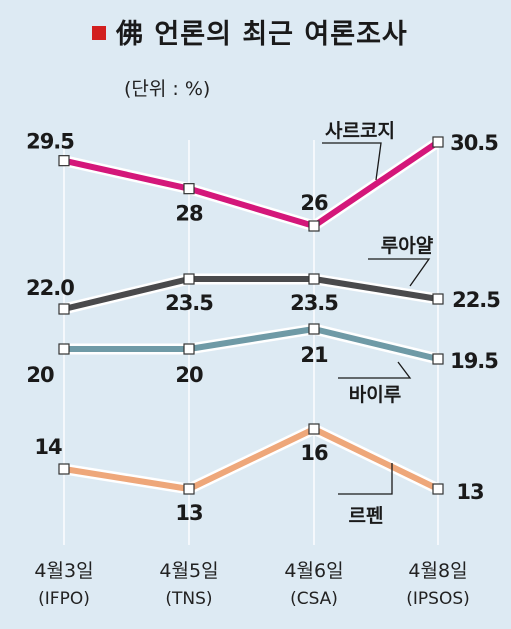 This screenshot has width=511, height=629. What do you see at coordinates (314, 303) in the screenshot?
I see `data-label-1-2: 23.5` at bounding box center [314, 303].